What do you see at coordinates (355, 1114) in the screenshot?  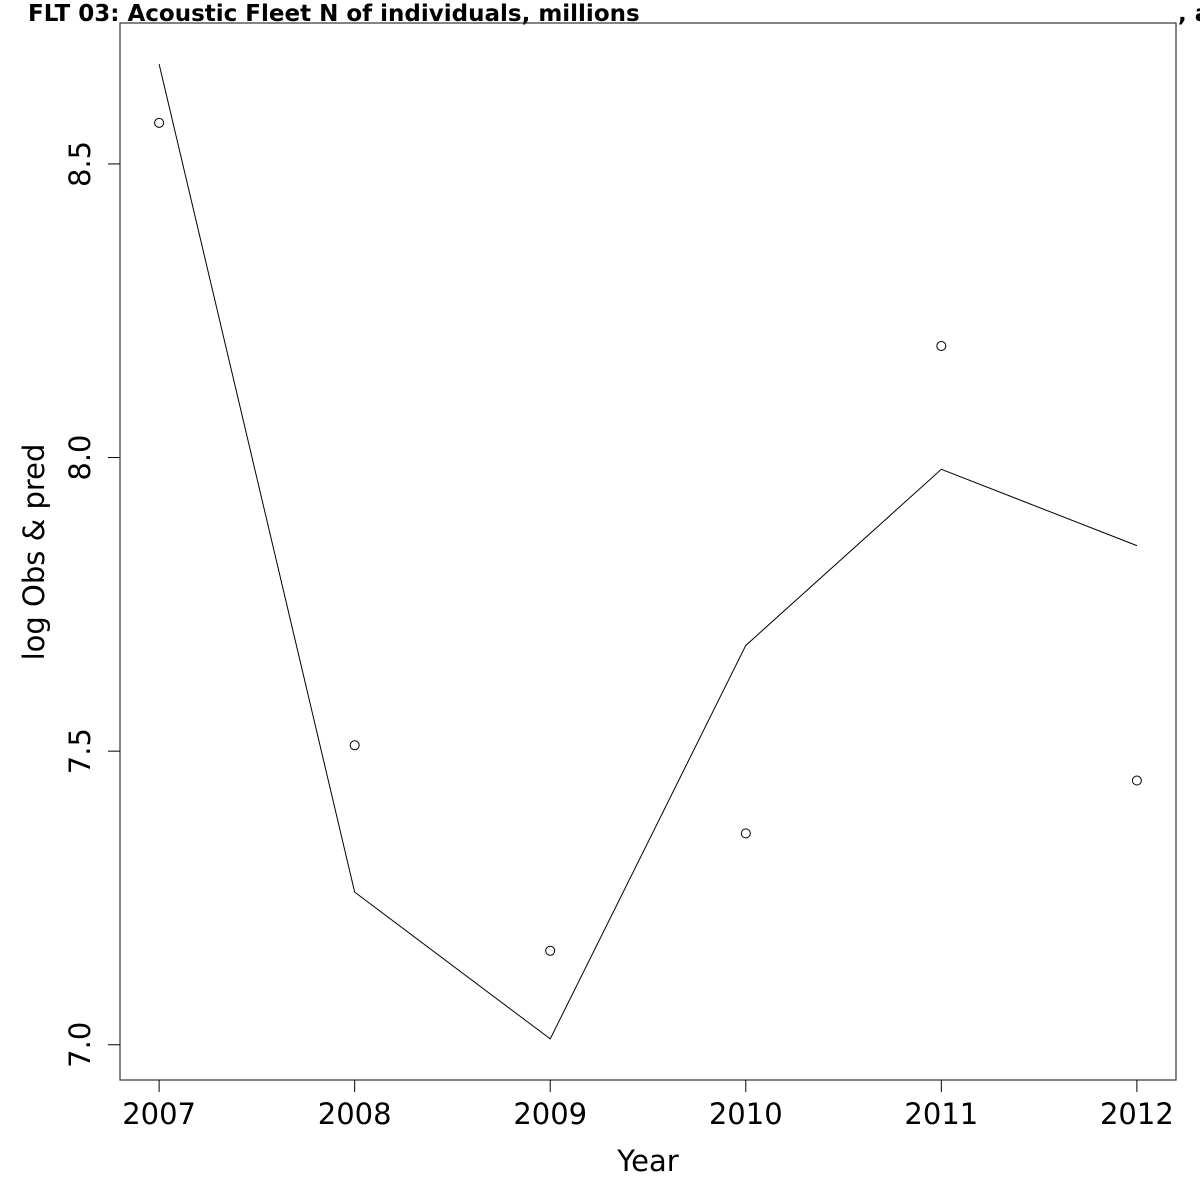 I see `x-tick-label: 2008` at bounding box center [355, 1114].